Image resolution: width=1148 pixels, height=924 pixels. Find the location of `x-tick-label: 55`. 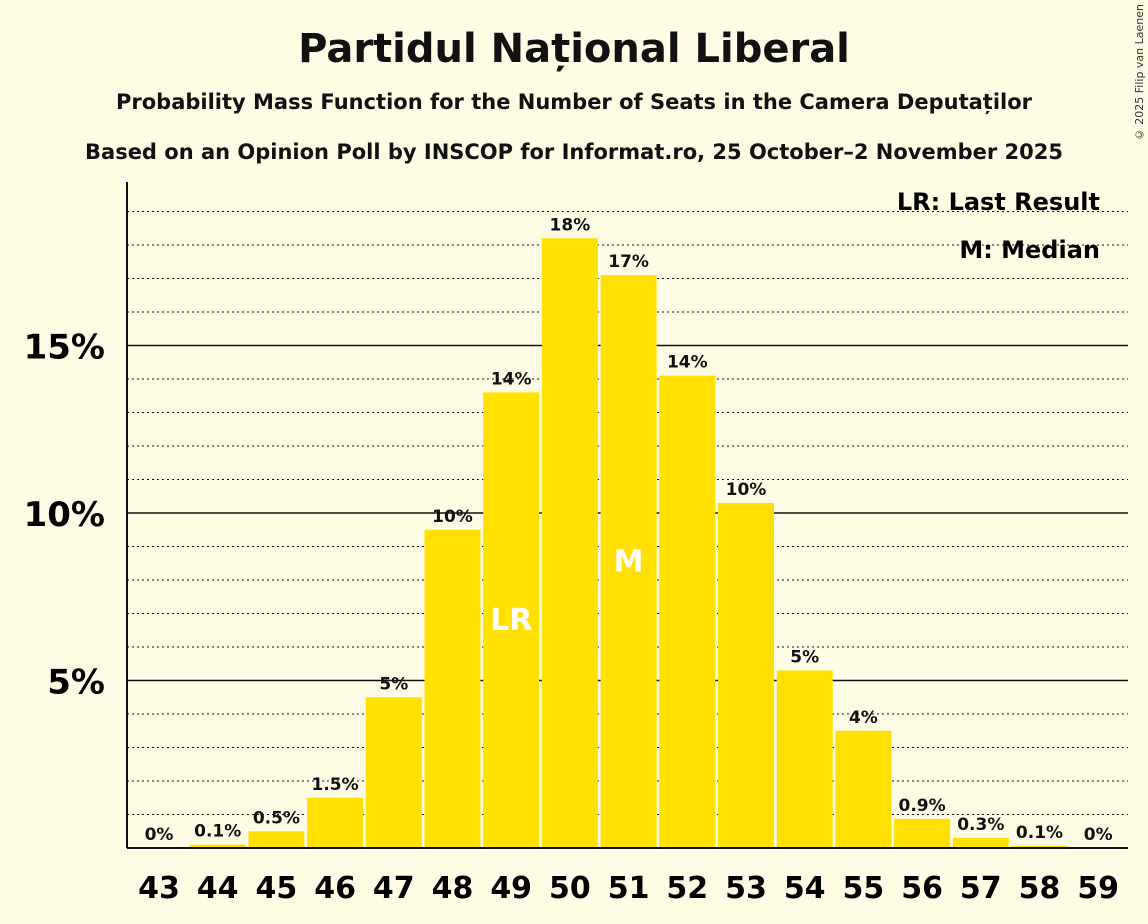

x-tick-label: 55 is located at coordinates (864, 888).